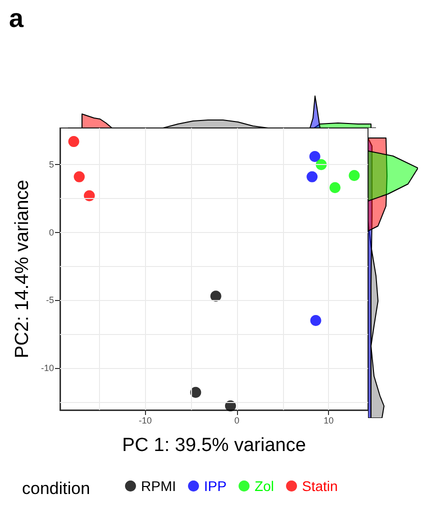 This screenshot has height=506, width=426. I want to click on y-tick-label: -5, so click(50, 300).